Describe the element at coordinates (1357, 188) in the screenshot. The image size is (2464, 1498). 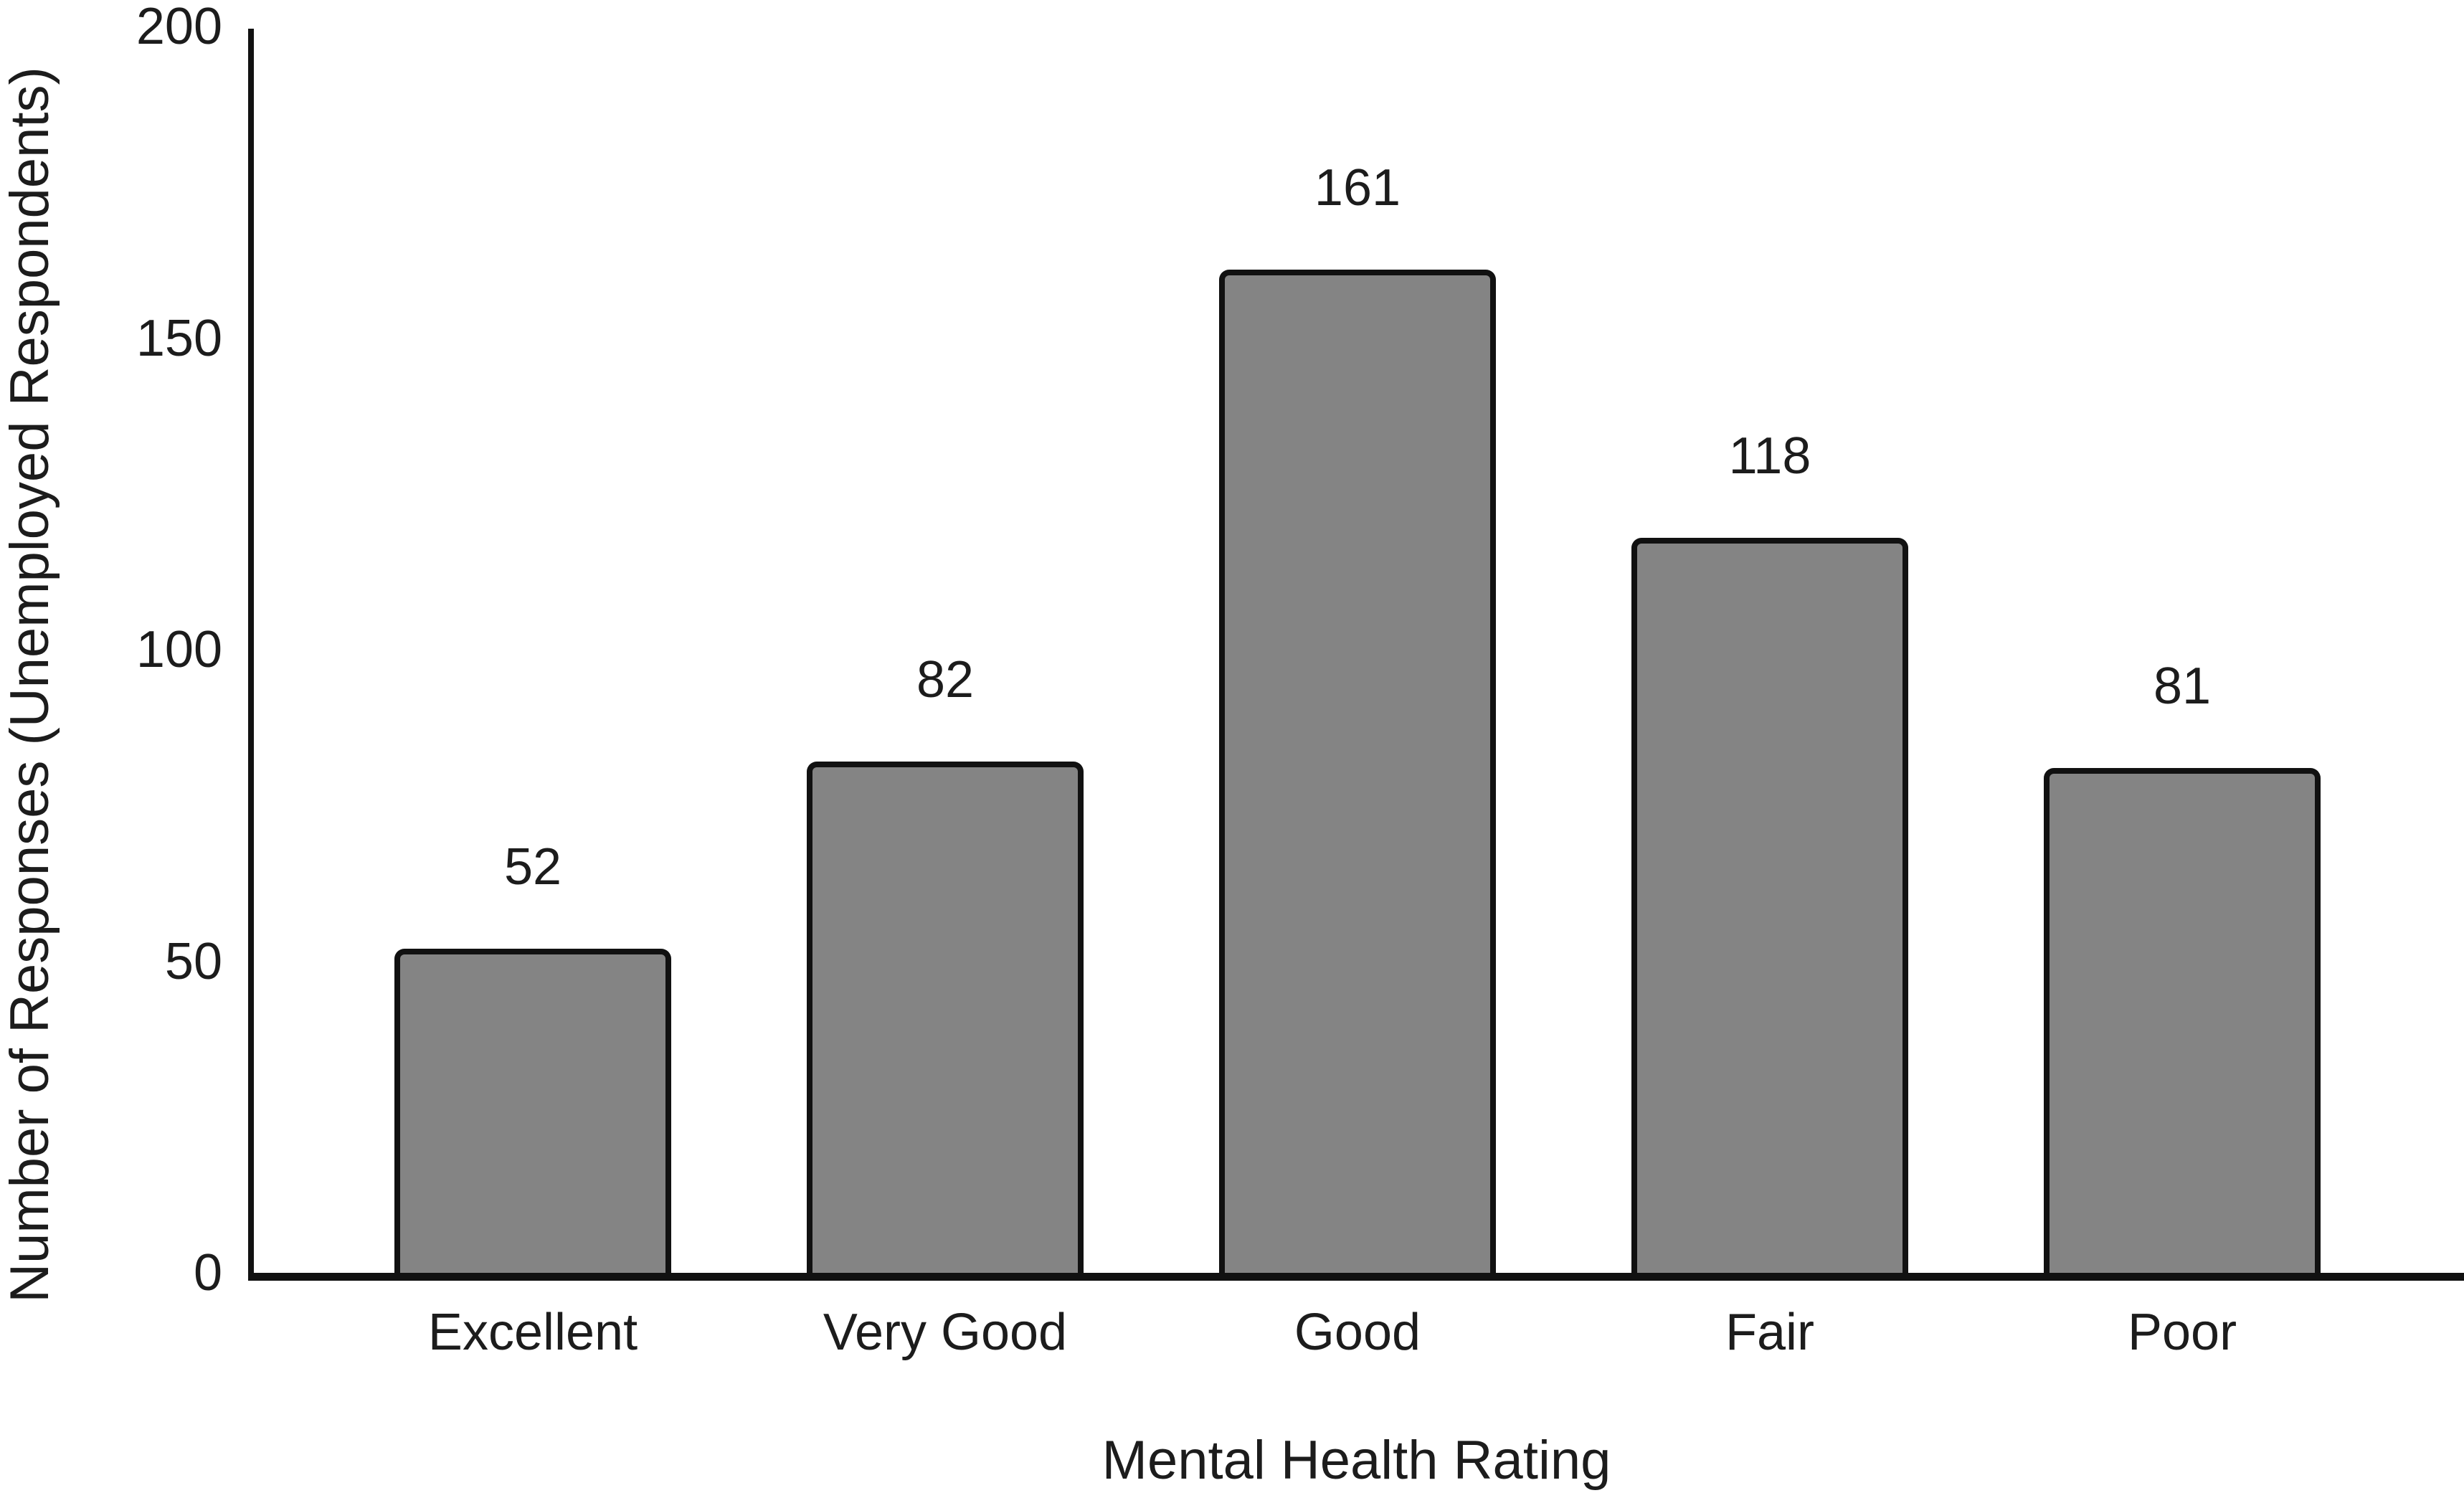
I see `value-label-good: 161` at that location.